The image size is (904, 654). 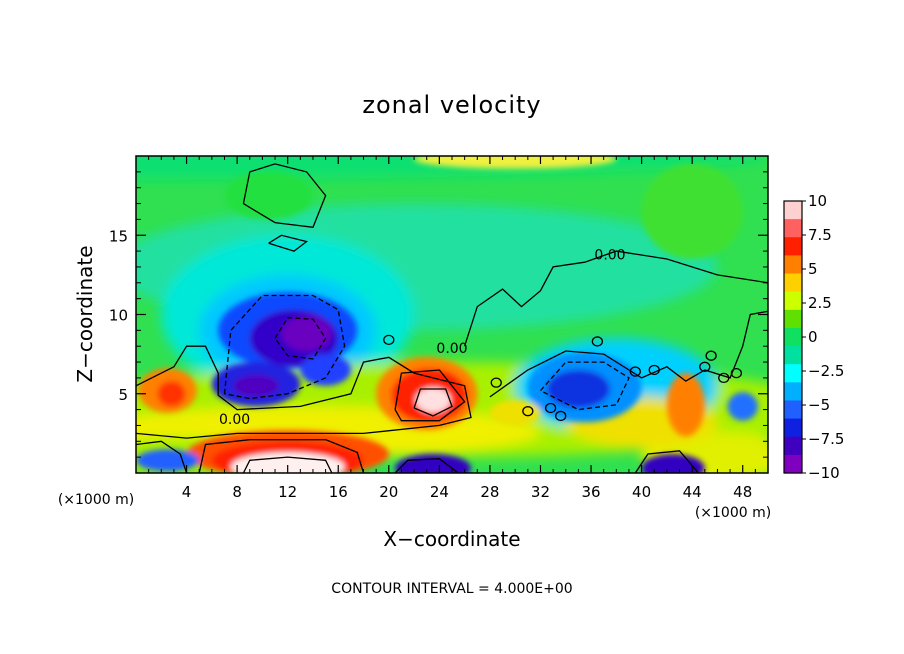 What do you see at coordinates (338, 492) in the screenshot?
I see `x-tick-label: 16` at bounding box center [338, 492].